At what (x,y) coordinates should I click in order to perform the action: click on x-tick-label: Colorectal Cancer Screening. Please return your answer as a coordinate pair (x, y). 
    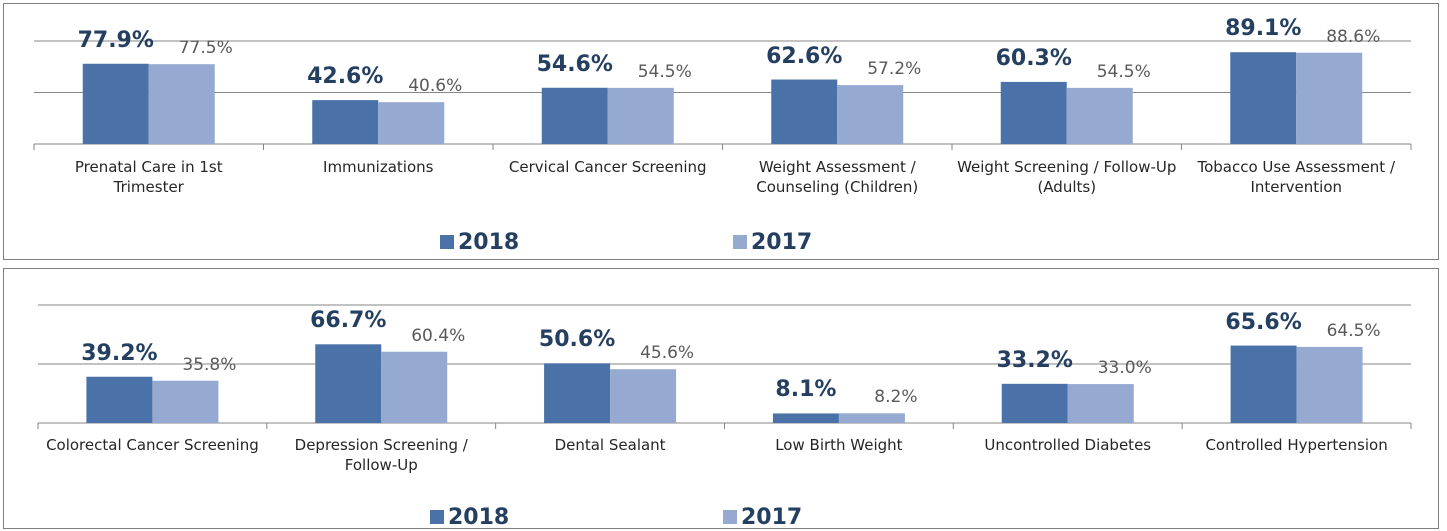
    Looking at the image, I should click on (152, 445).